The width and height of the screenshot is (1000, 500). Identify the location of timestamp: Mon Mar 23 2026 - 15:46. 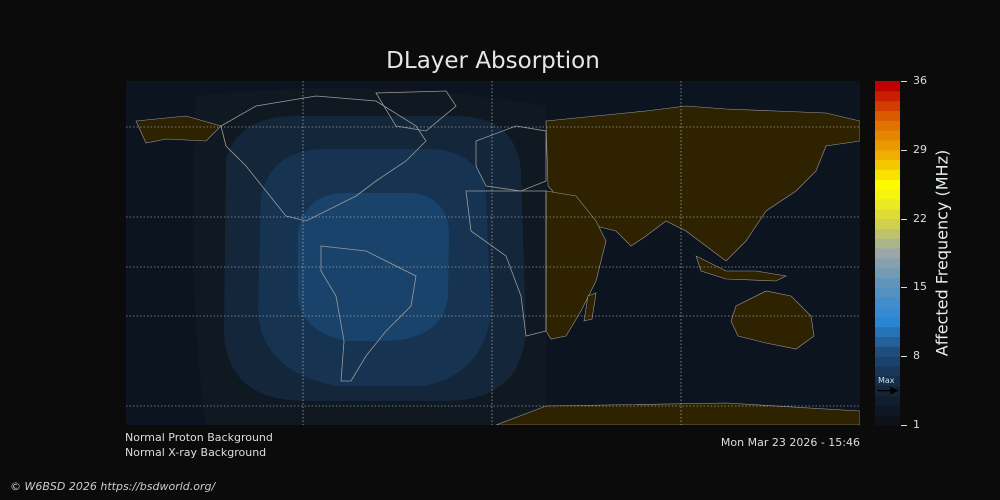
(790, 442).